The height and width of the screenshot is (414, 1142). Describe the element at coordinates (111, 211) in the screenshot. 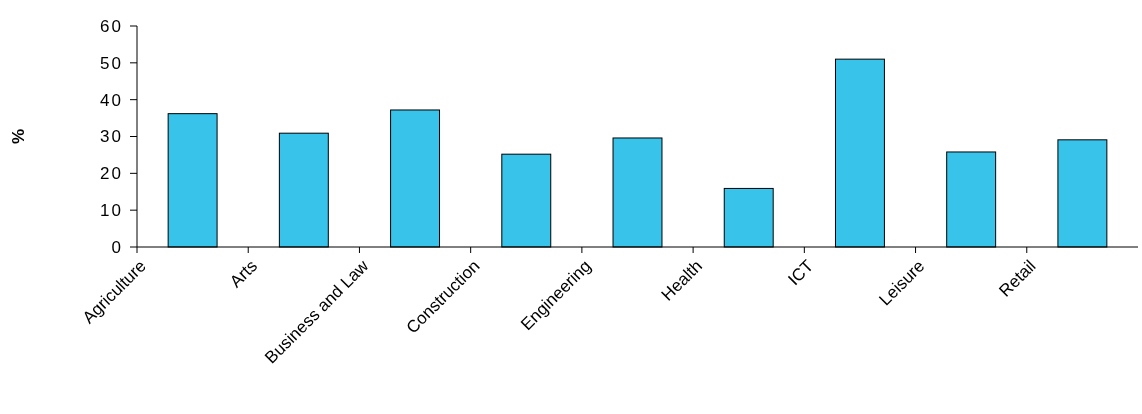

I see `y-tick-label: 10` at that location.